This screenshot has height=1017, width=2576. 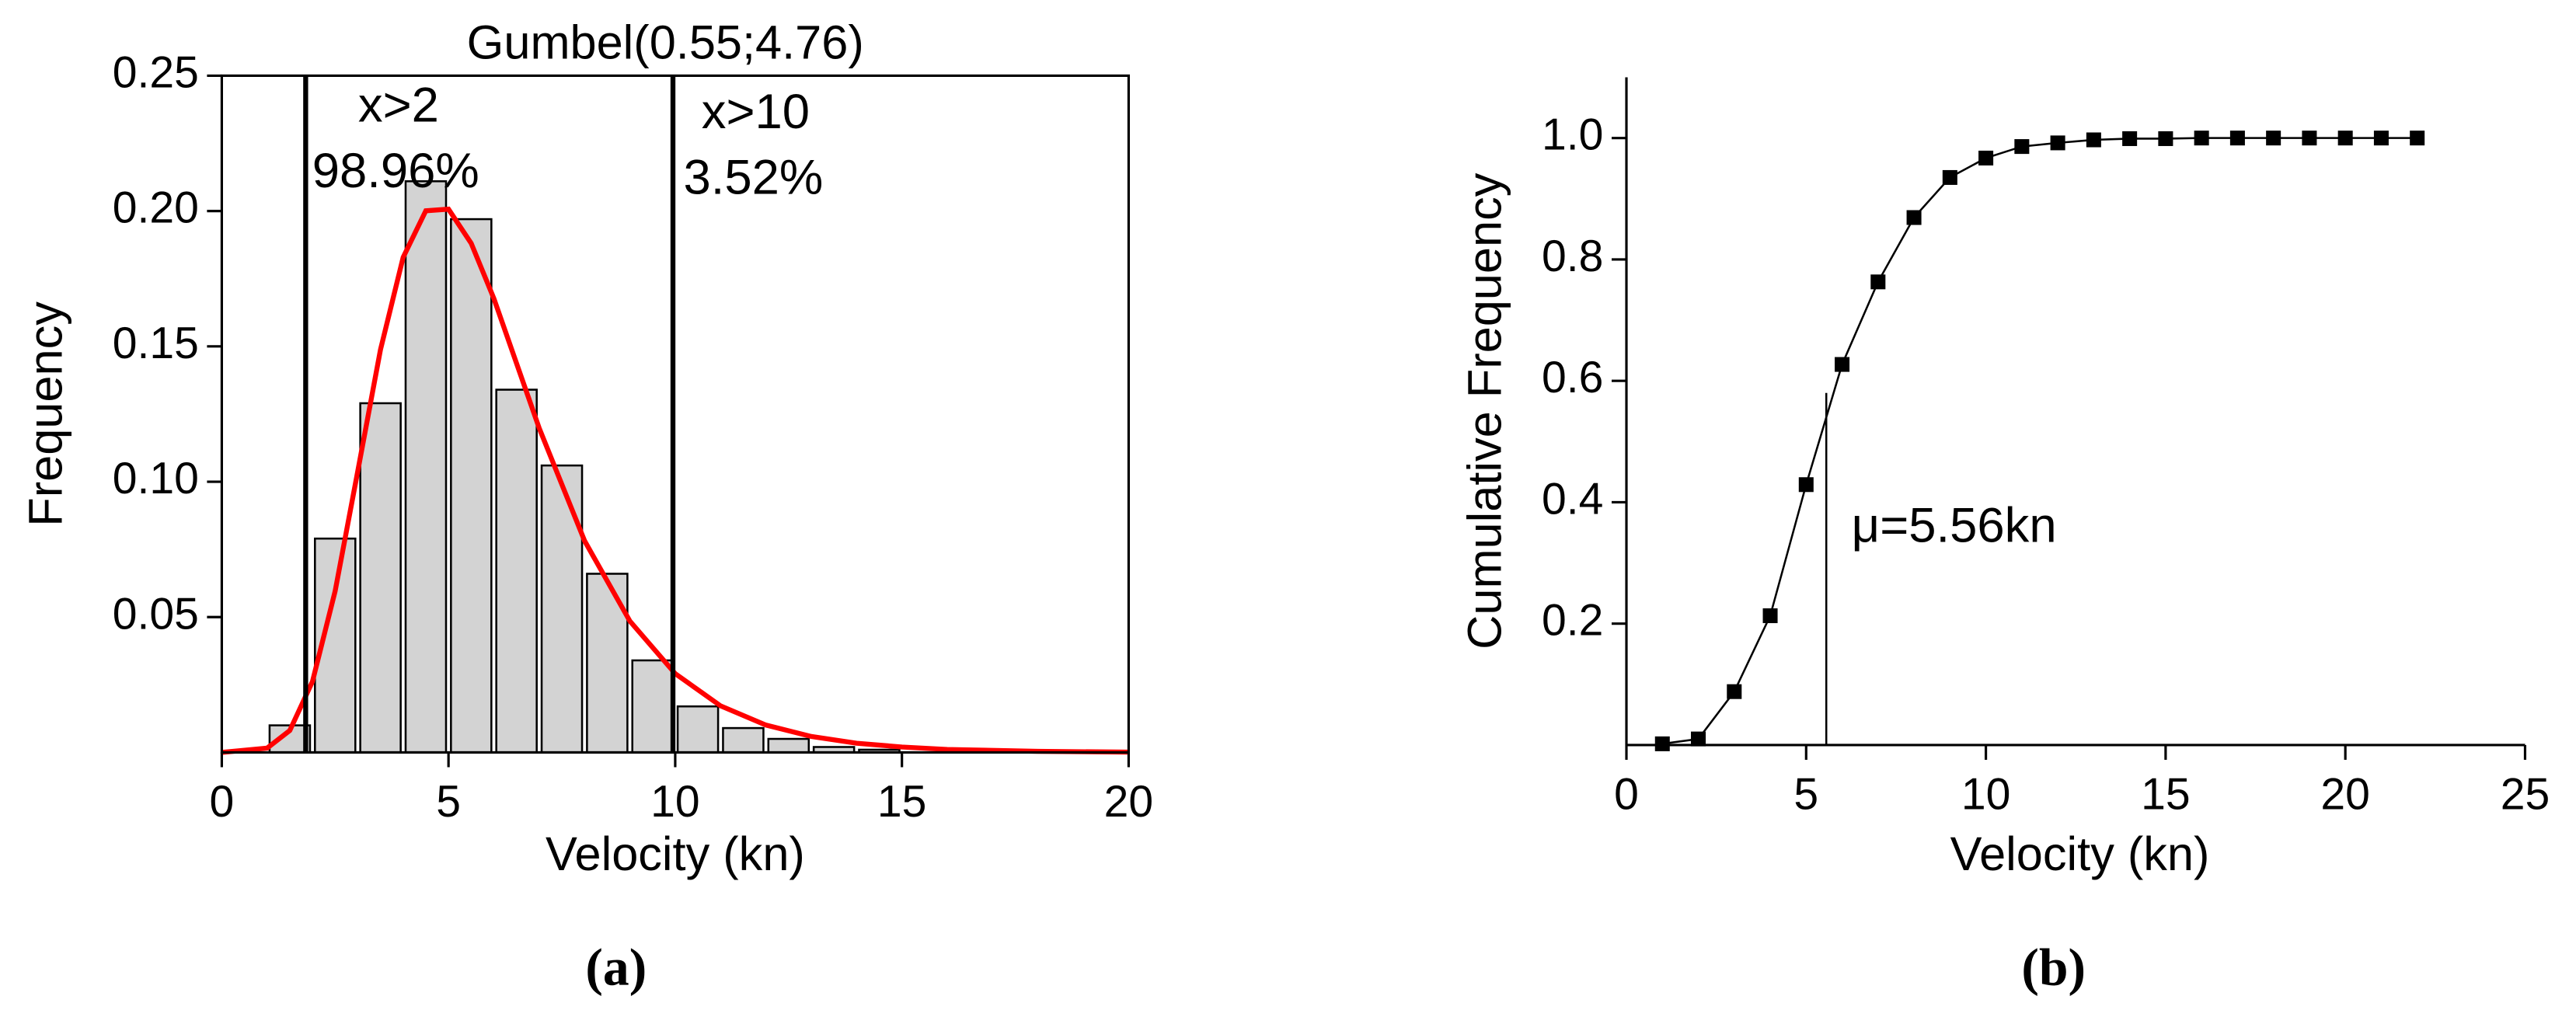 What do you see at coordinates (45, 414) in the screenshot?
I see `y-axis-label: Frequency` at bounding box center [45, 414].